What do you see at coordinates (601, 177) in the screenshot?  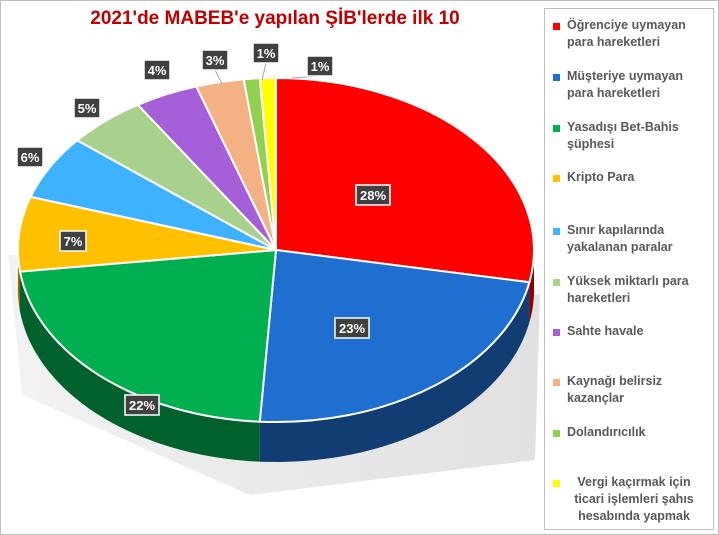 I see `legend-label-4: Kripto Para` at bounding box center [601, 177].